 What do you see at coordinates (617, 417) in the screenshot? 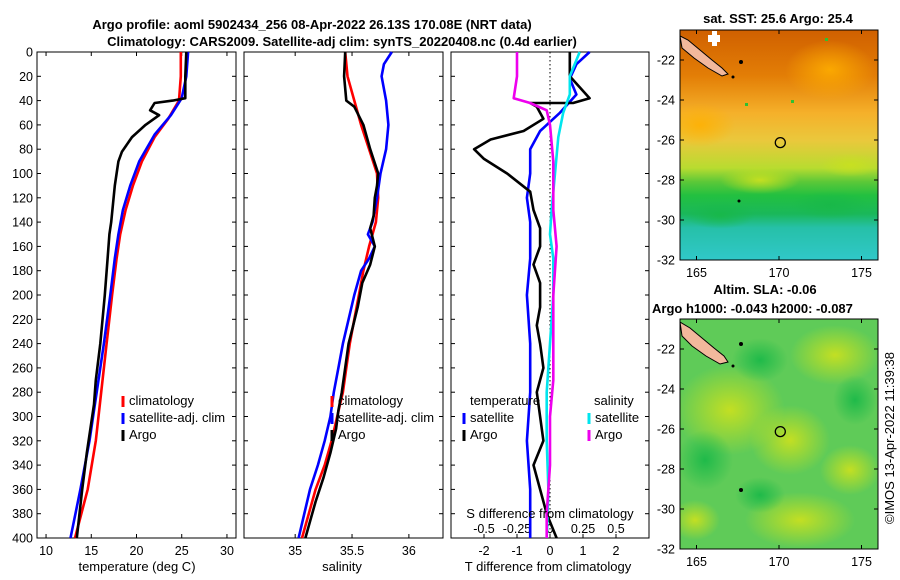
I see `legend-s-satellite-label: satellite` at bounding box center [617, 417].